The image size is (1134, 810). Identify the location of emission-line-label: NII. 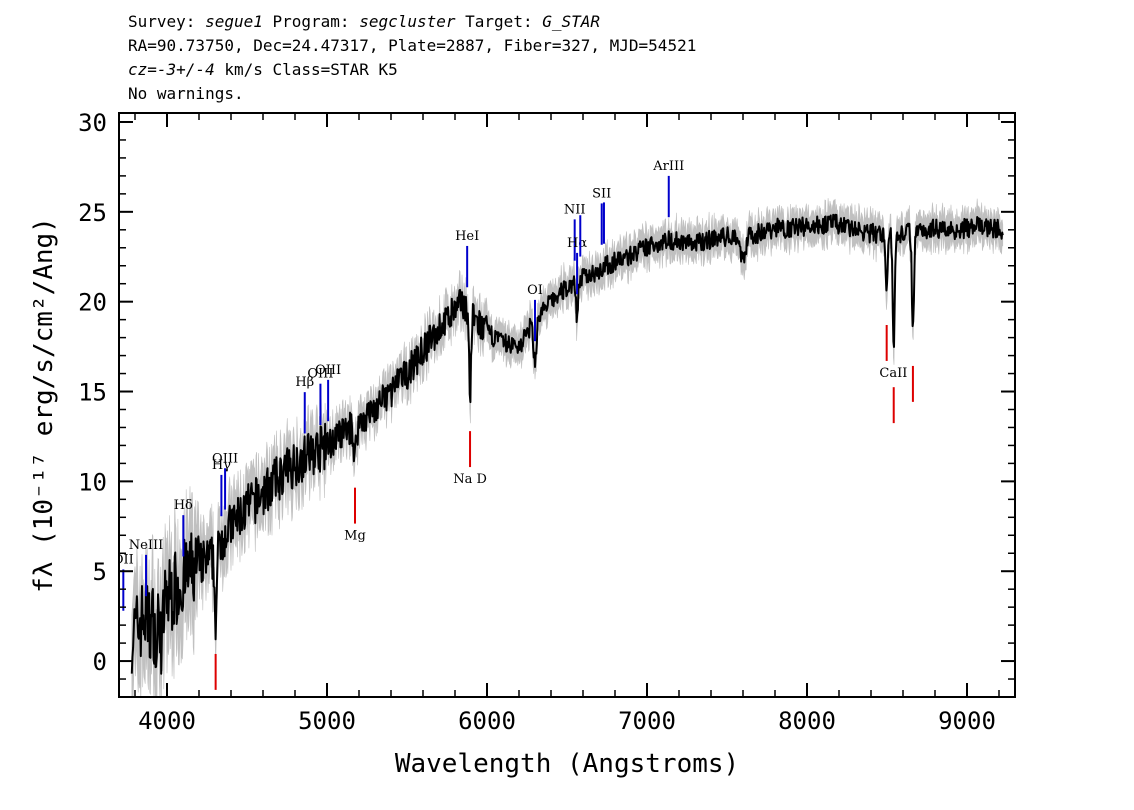
(575, 209).